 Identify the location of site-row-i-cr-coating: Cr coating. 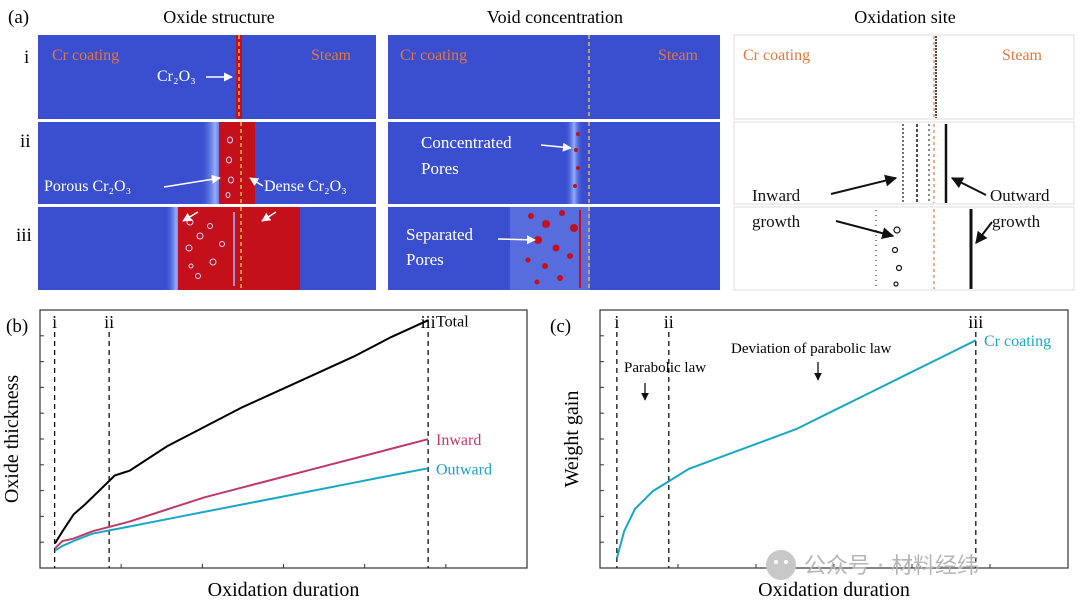
(776, 55).